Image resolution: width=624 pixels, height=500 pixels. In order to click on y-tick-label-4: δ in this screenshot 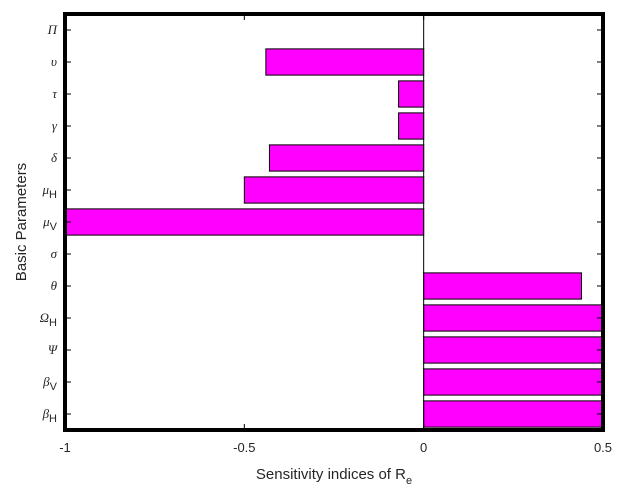, I will do `click(54, 157)`.